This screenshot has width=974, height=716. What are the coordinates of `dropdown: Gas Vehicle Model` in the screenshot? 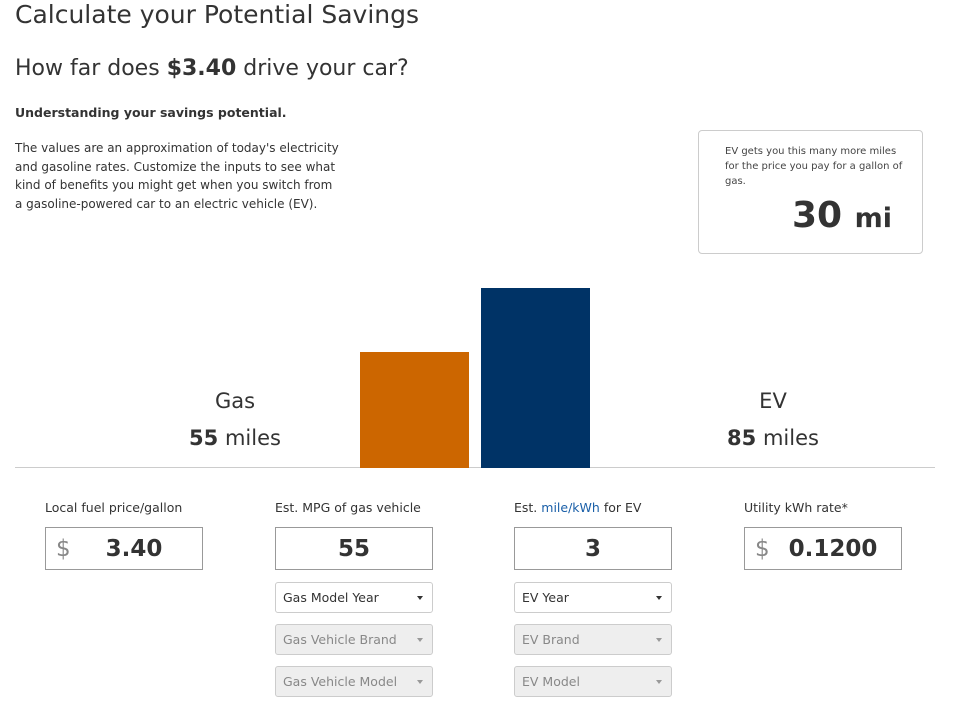 It's located at (354, 681).